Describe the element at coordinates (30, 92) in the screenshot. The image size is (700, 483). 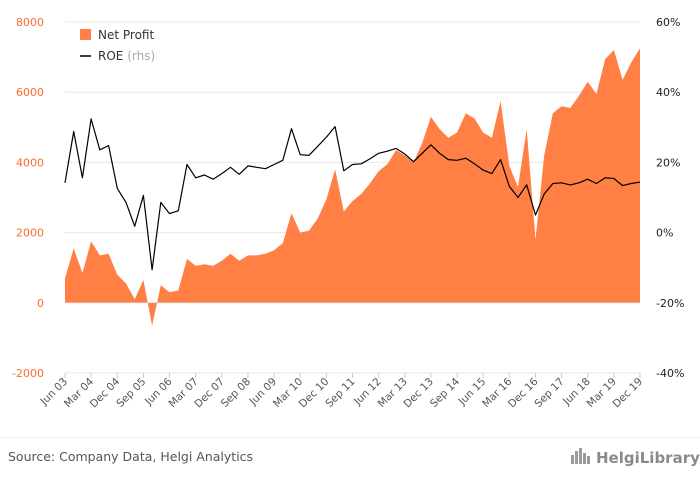
I see `left-axis-tick-label: 6000` at that location.